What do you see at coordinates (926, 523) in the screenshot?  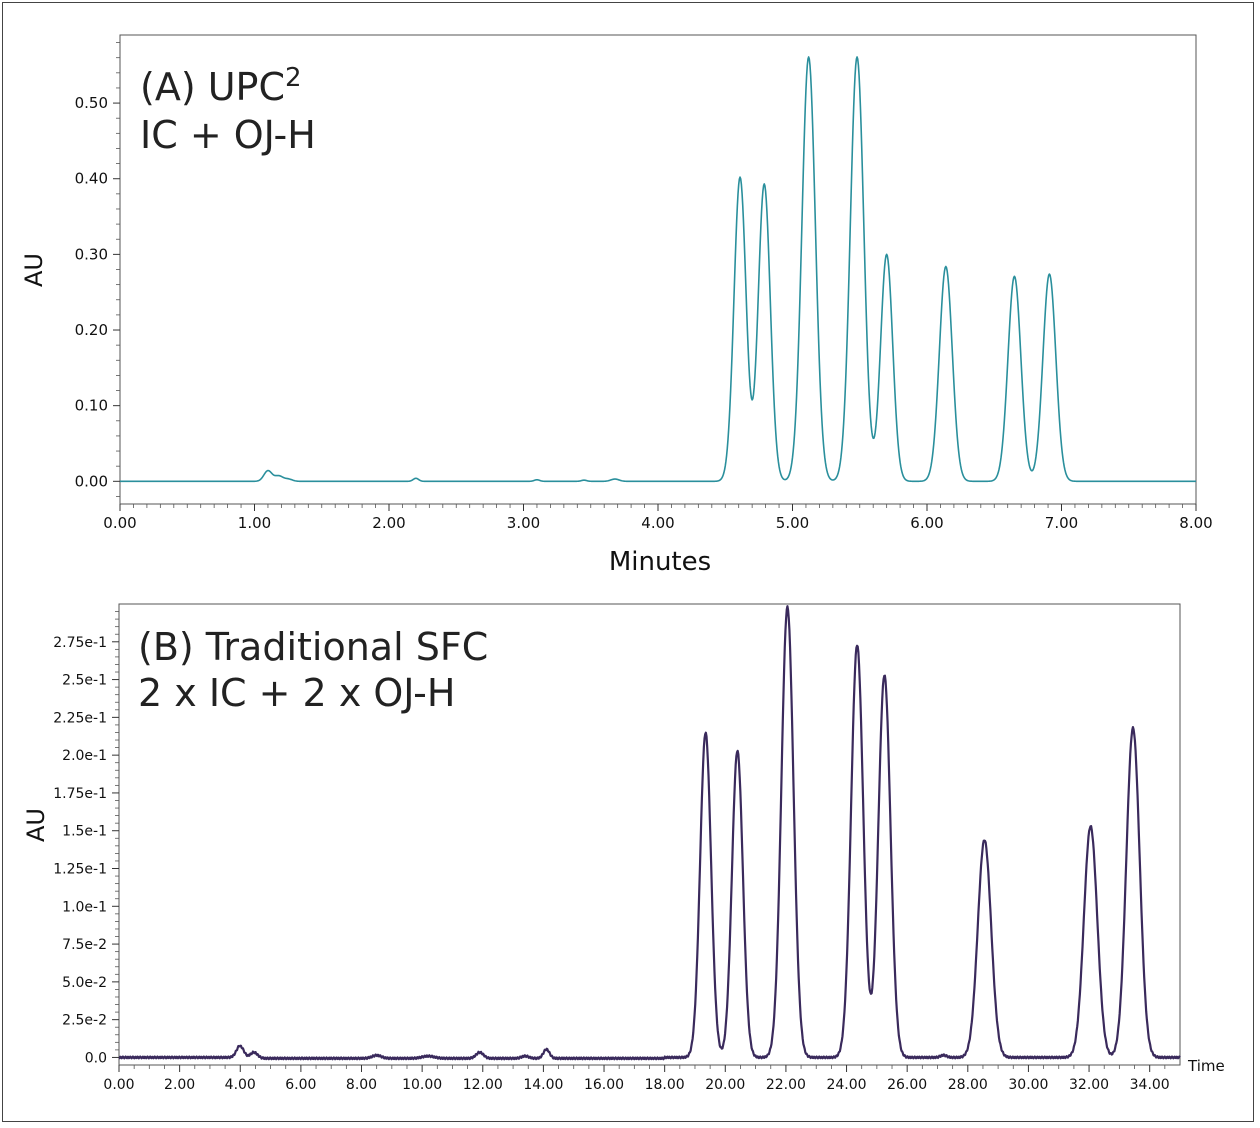 I see `x-tick-label-a: 6.00` at bounding box center [926, 523].